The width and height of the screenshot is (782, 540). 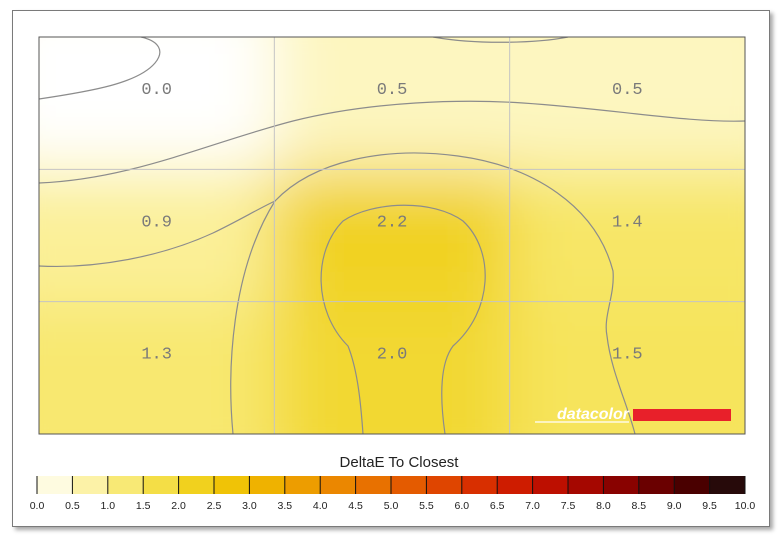 What do you see at coordinates (627, 355) in the screenshot?
I see `cell-label-r3-c3: 1.5` at bounding box center [627, 355].